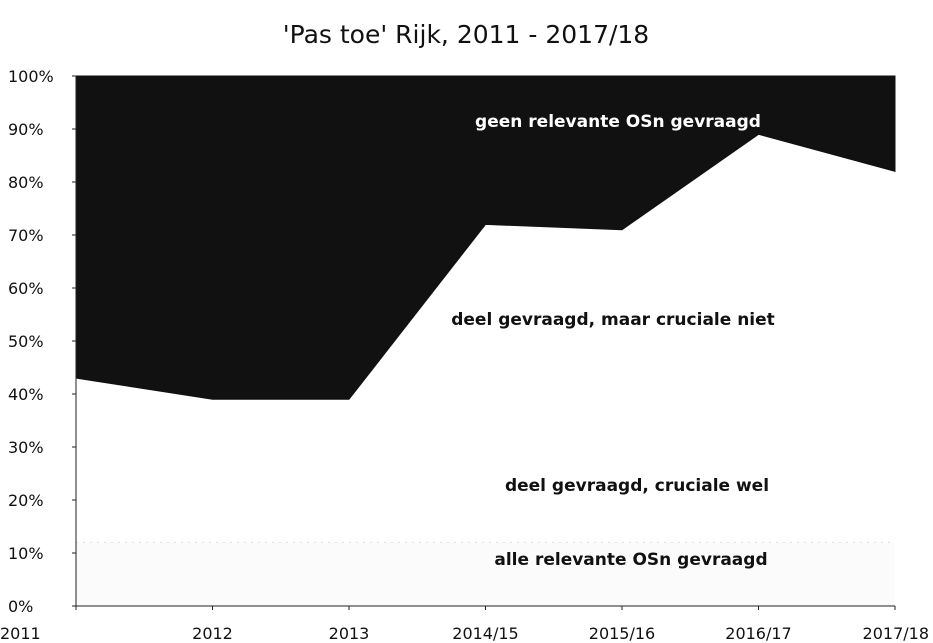 Image resolution: width=933 pixels, height=643 pixels. Describe the element at coordinates (26, 129) in the screenshot. I see `y-tick-label: 90%` at that location.